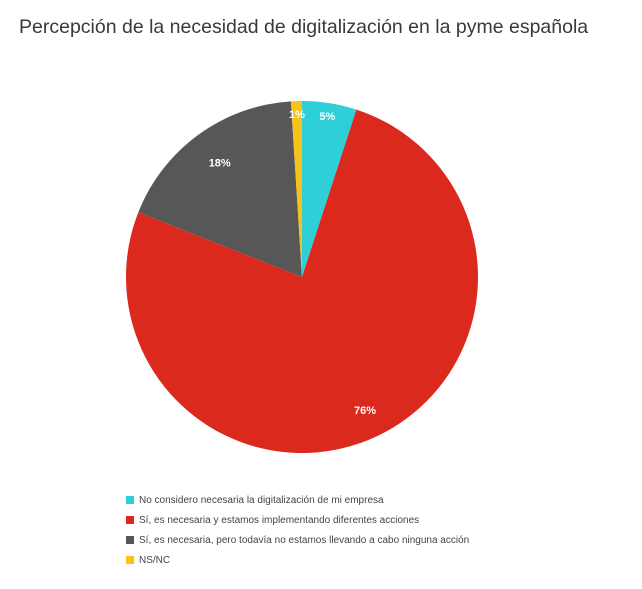 This screenshot has width=642, height=589. What do you see at coordinates (155, 560) in the screenshot?
I see `legend-label: NS/NC` at bounding box center [155, 560].